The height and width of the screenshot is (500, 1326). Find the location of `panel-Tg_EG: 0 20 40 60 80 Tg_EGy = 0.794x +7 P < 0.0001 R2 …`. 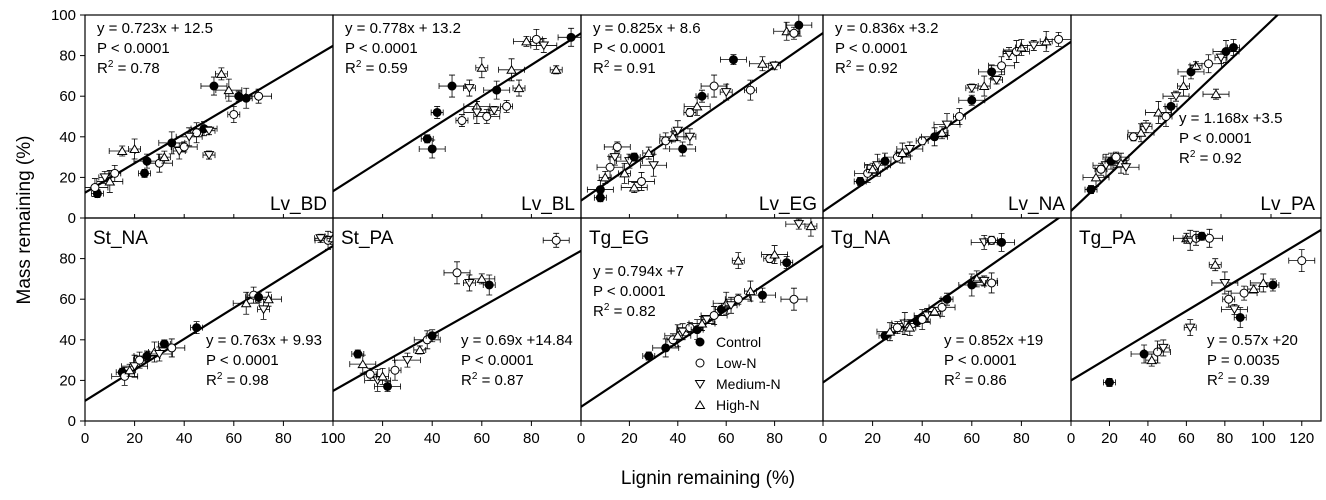

panel-Tg_EG: 0 20 40 60 80 Tg_EGy = 0.794x +7 P < 0.0001 R2 … is located at coordinates (700, 332).